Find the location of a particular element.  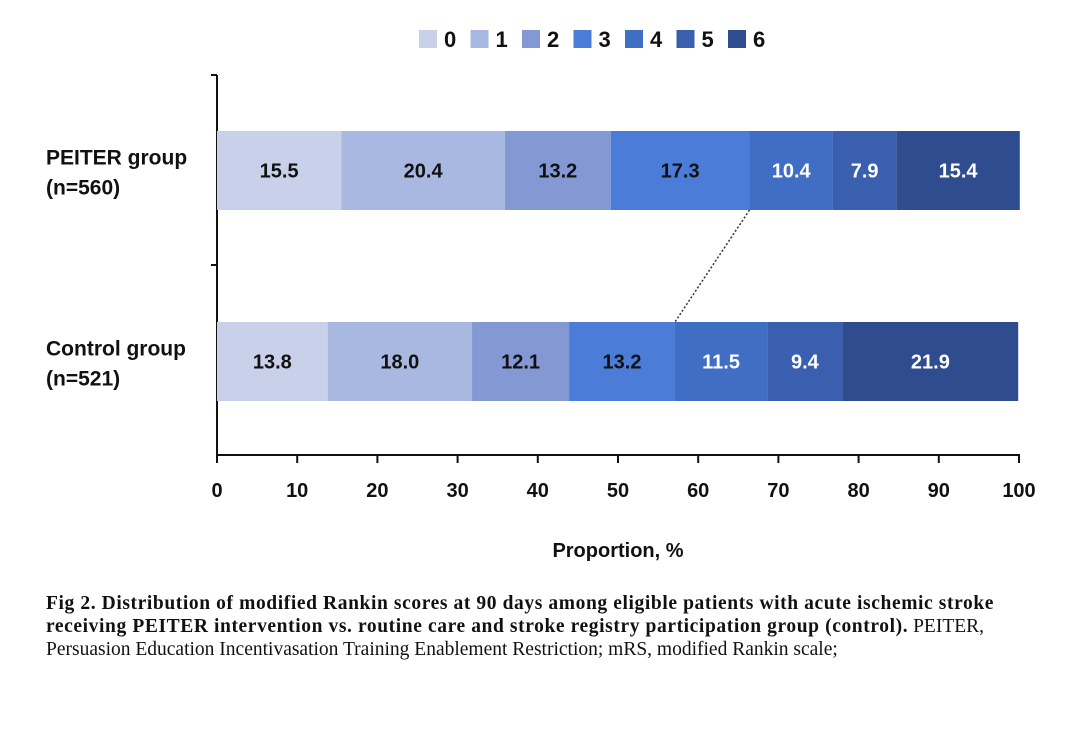

x-tick-label-0: 0 is located at coordinates (216, 491).